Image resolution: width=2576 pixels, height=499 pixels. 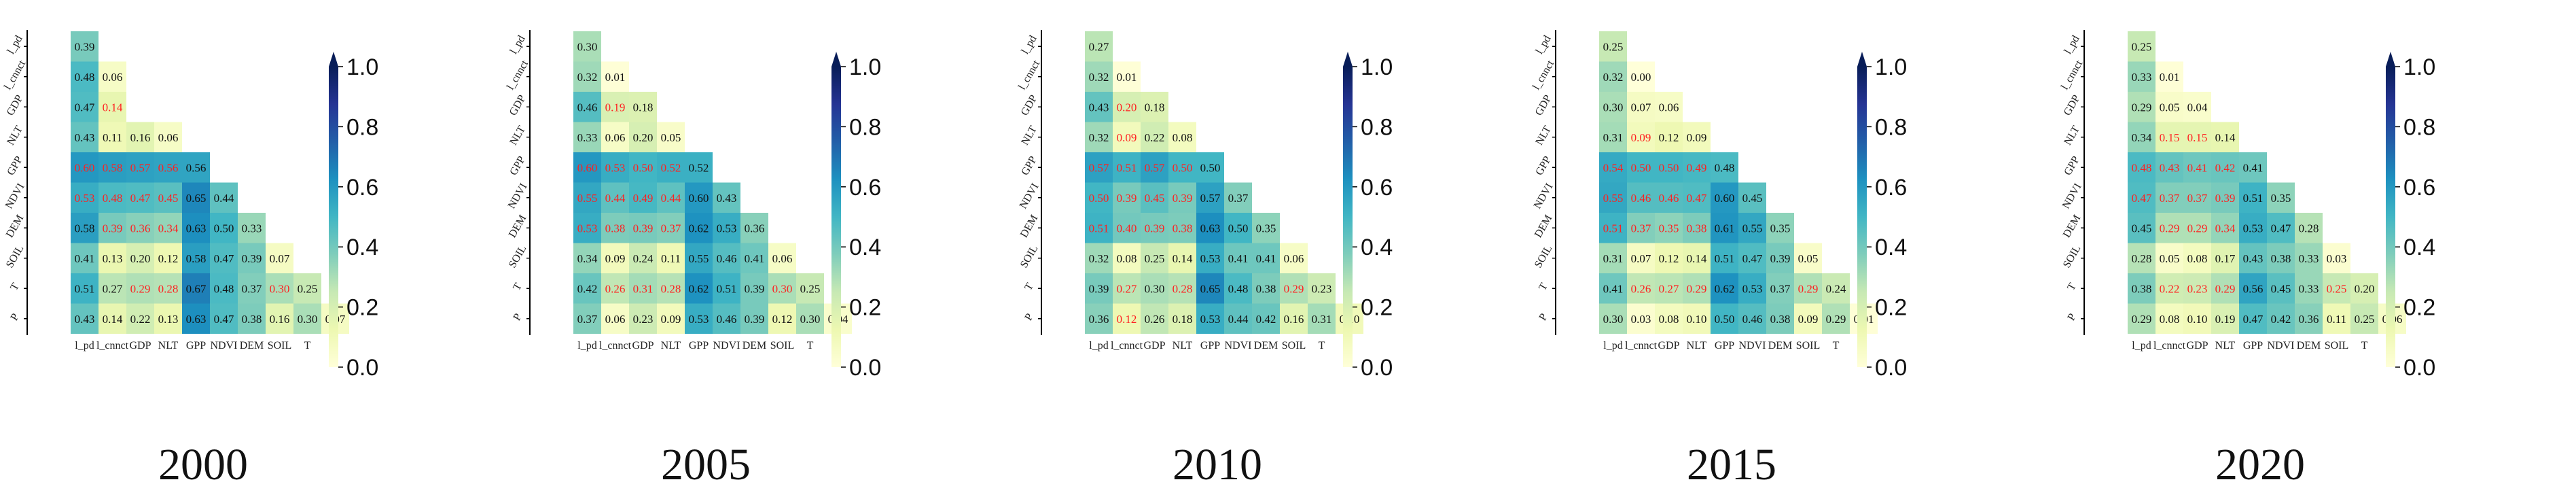 I want to click on cell-value: 0.17, so click(x=2225, y=258).